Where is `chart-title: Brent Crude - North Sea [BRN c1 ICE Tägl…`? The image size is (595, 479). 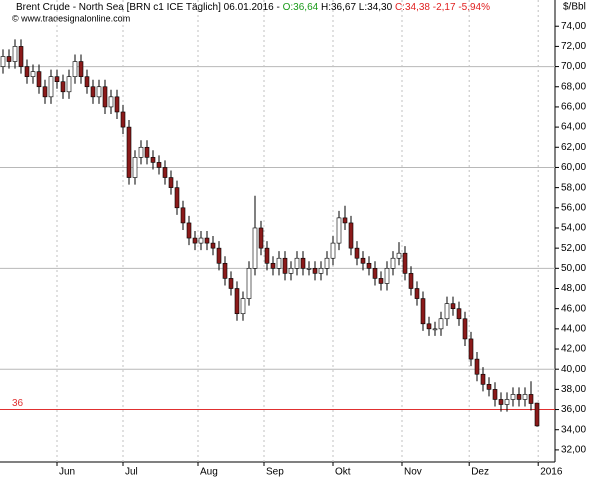
chart-title: Brent Crude - North Sea [BRN c1 ICE Tägl… is located at coordinates (148, 7).